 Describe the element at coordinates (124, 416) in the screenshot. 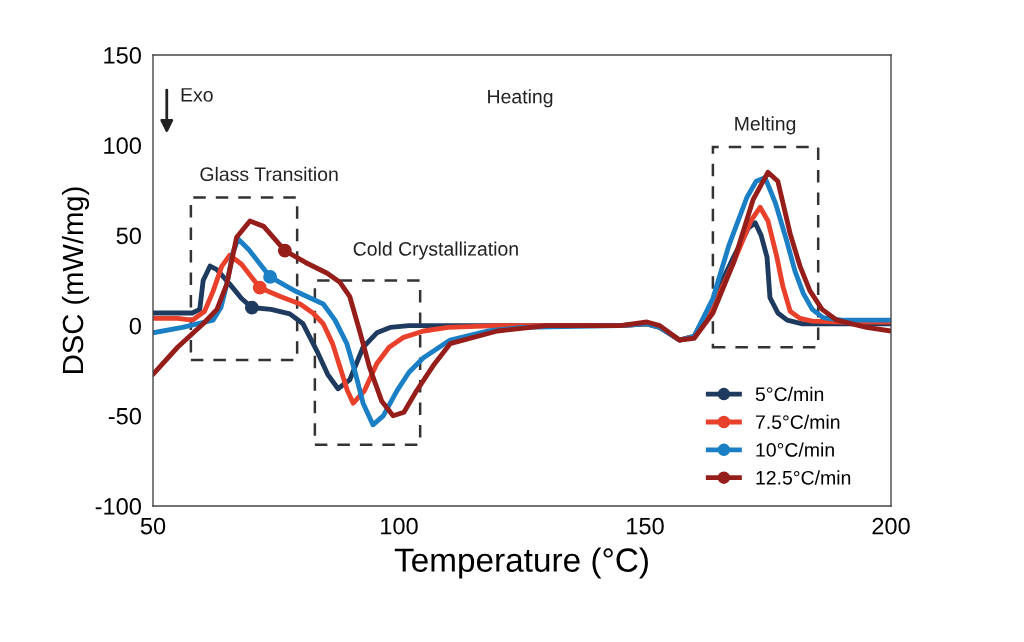

I see `y-tick-label: -50` at that location.